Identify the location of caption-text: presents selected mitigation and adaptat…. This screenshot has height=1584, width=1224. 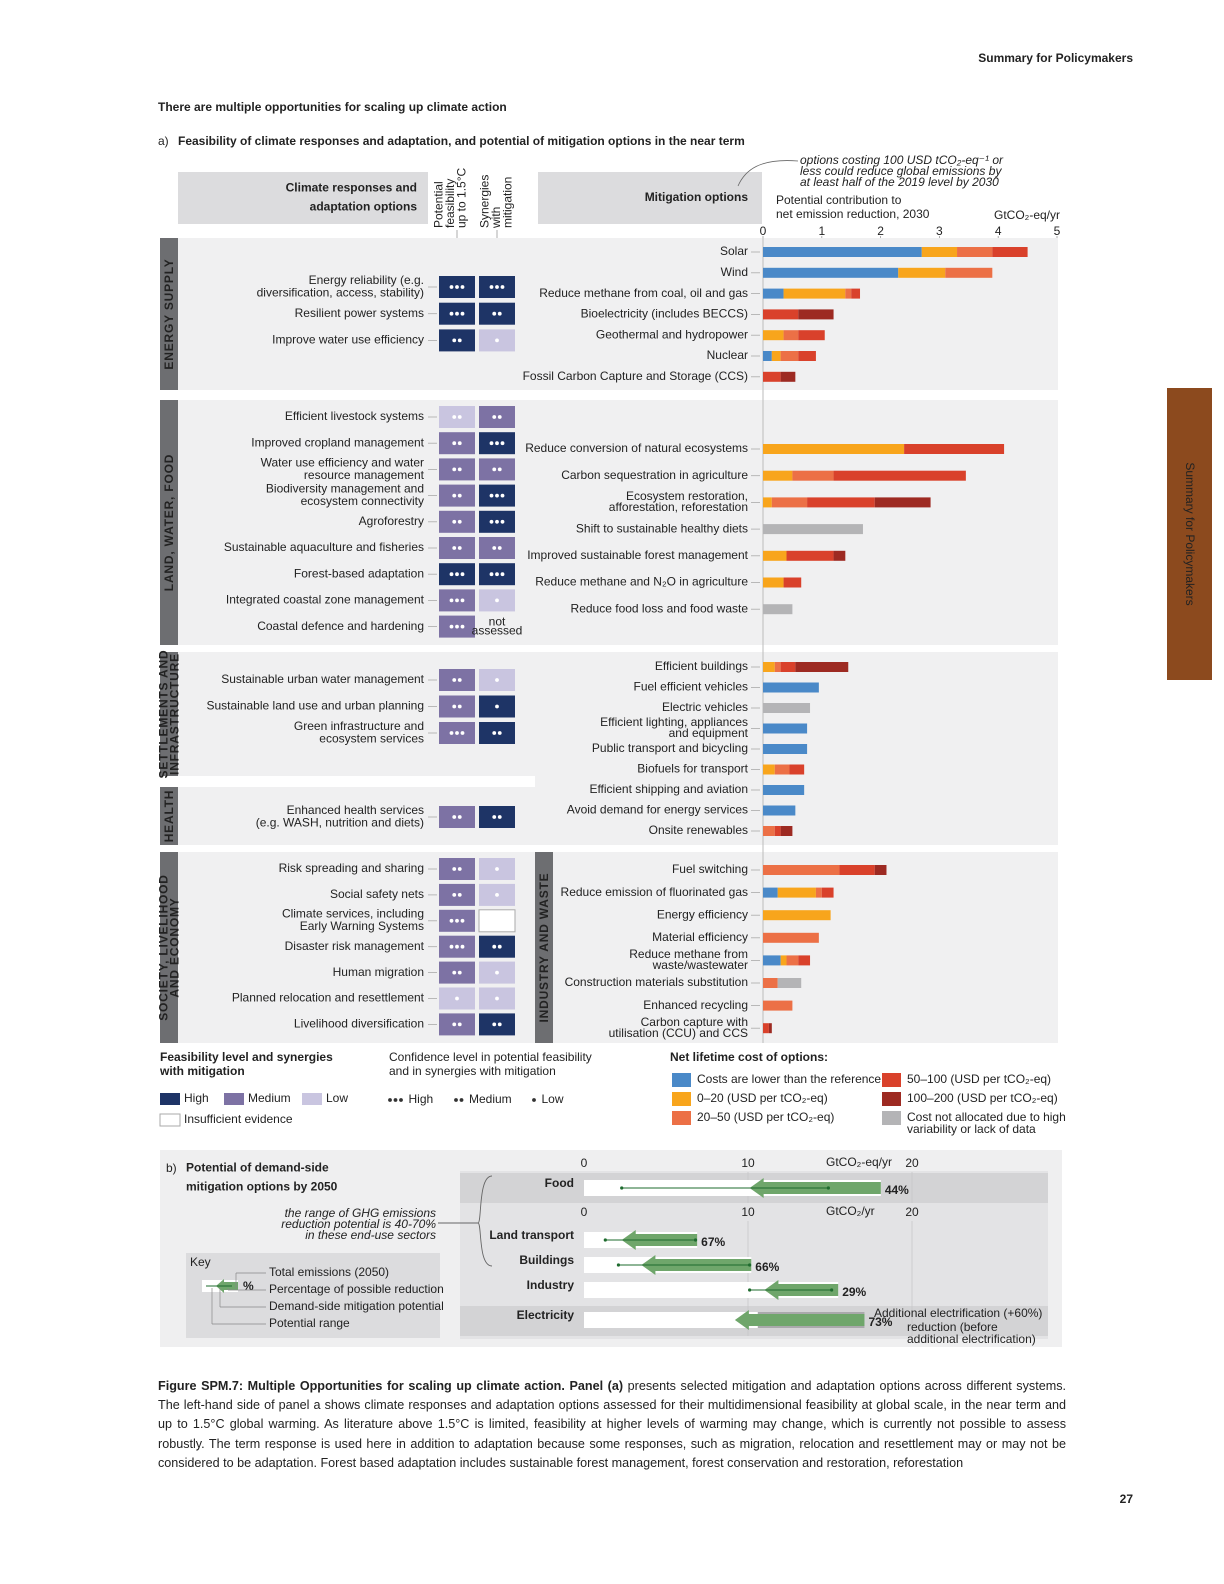
(612, 1424).